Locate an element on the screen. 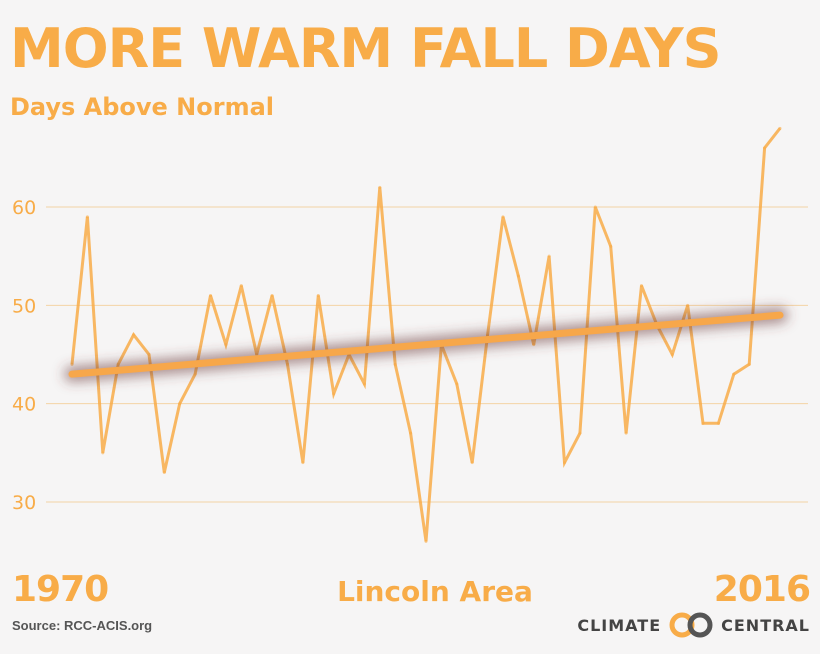  chart-title: MORE WARM FALL DAYS is located at coordinates (366, 48).